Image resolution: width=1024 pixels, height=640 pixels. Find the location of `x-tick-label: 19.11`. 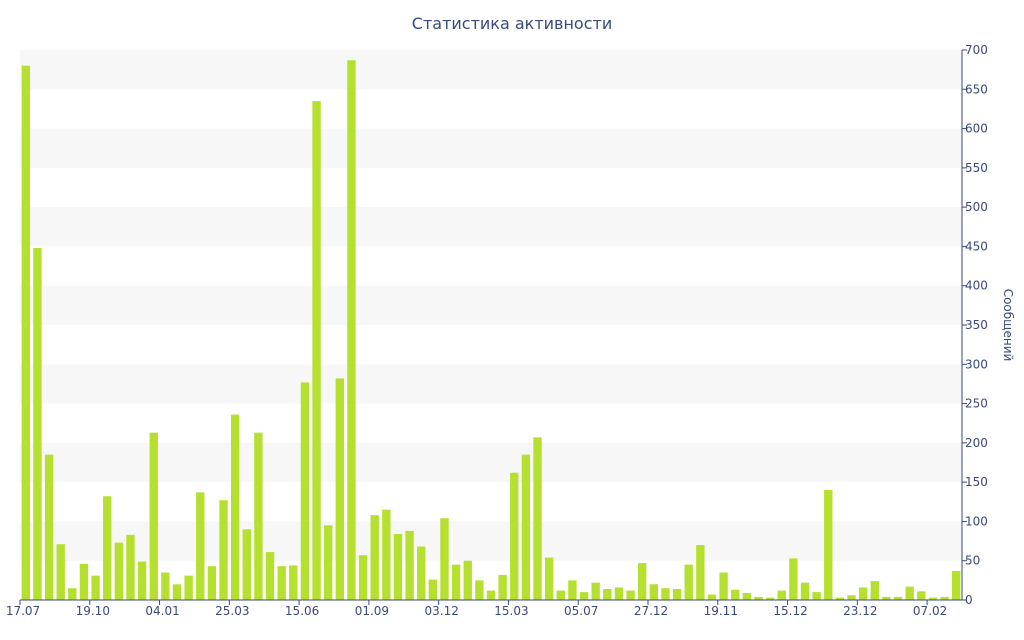

x-tick-label: 19.11 is located at coordinates (721, 611).